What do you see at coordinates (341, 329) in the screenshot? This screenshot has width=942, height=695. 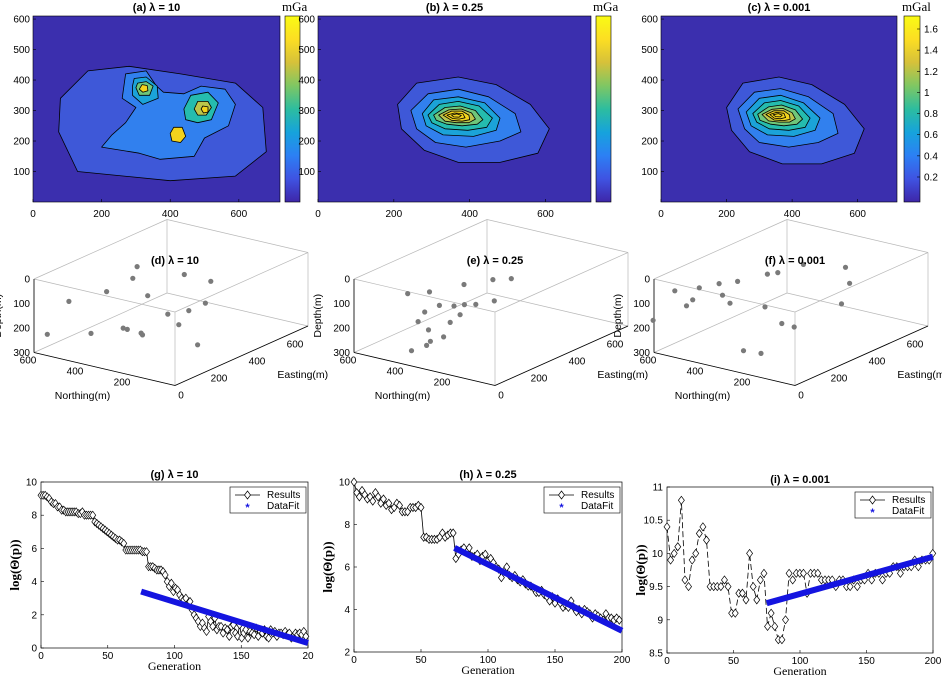 I see `depth-tick-label: 200` at bounding box center [341, 329].